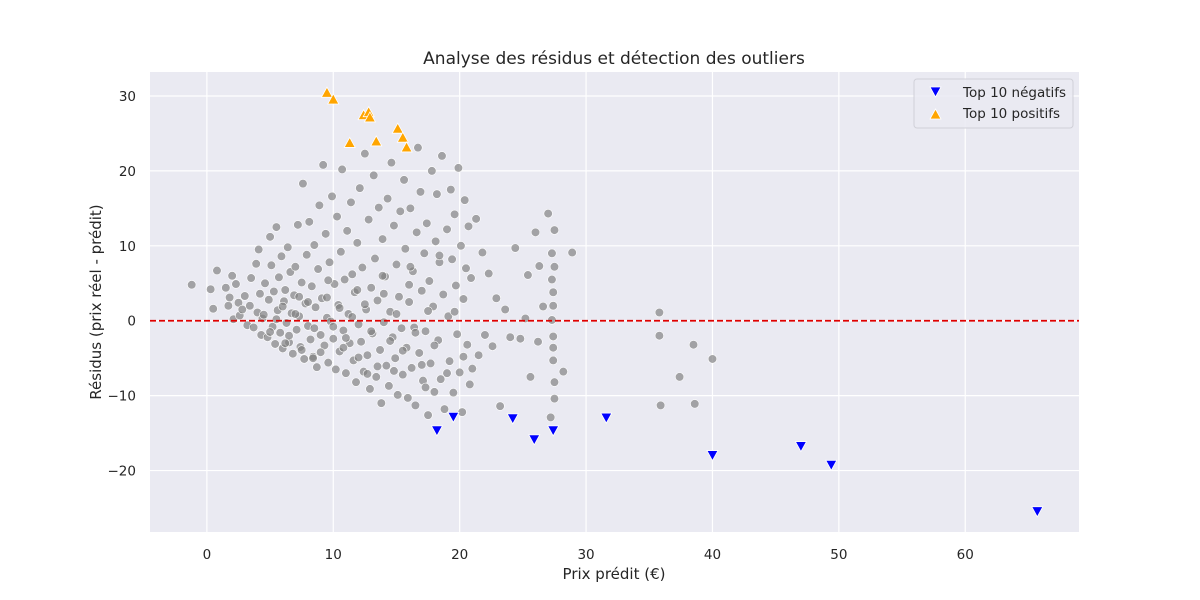 The image size is (1200, 600). What do you see at coordinates (935, 114) in the screenshot?
I see `legend-marker-positive` at bounding box center [935, 114].